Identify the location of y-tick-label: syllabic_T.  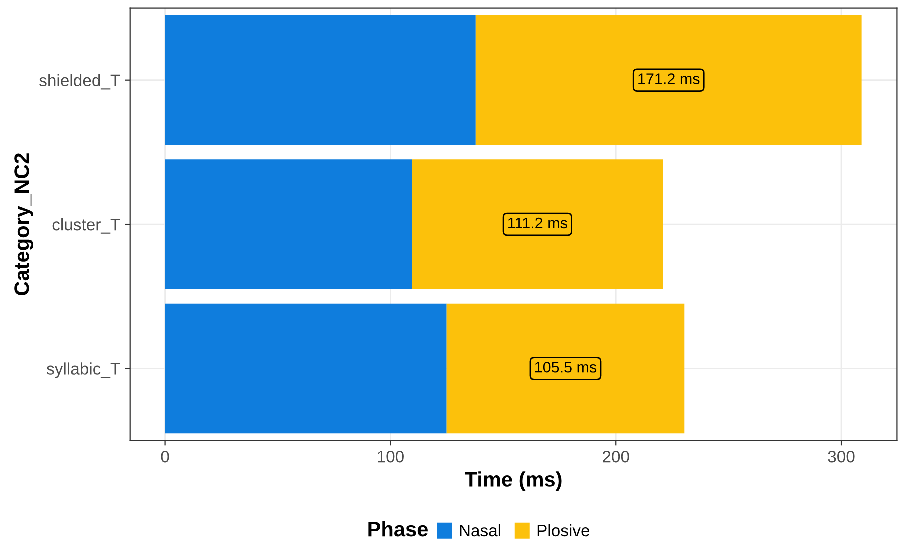
(83, 370).